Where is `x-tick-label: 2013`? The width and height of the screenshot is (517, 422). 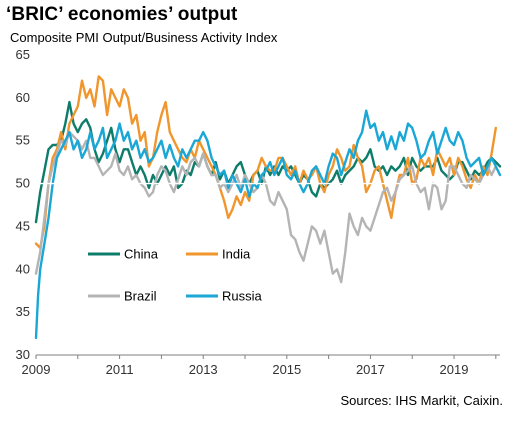
x-tick-label: 2013 is located at coordinates (203, 369).